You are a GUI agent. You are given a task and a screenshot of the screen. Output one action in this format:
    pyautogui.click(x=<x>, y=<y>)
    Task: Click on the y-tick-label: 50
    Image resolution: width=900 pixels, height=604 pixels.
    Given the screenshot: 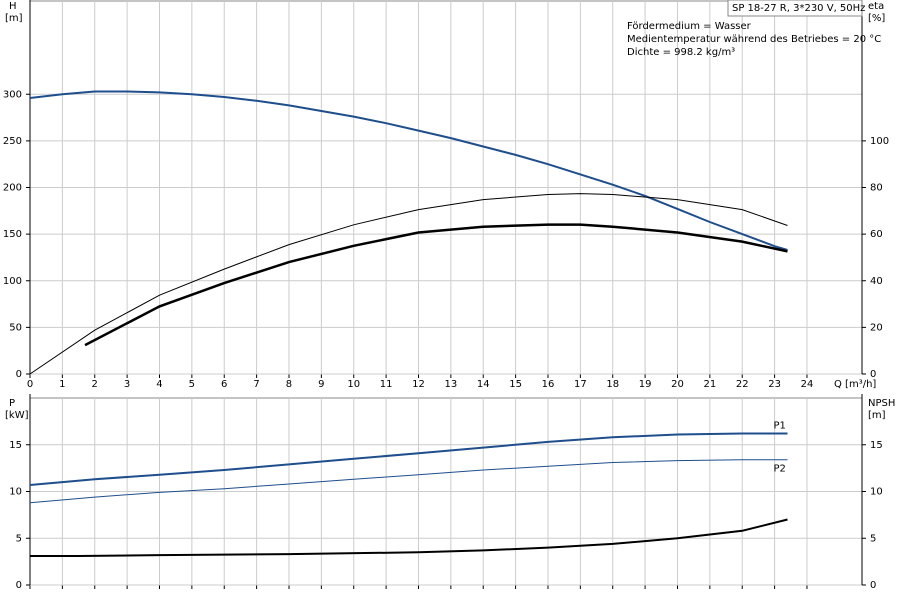 What is the action you would take?
    pyautogui.click(x=15, y=327)
    